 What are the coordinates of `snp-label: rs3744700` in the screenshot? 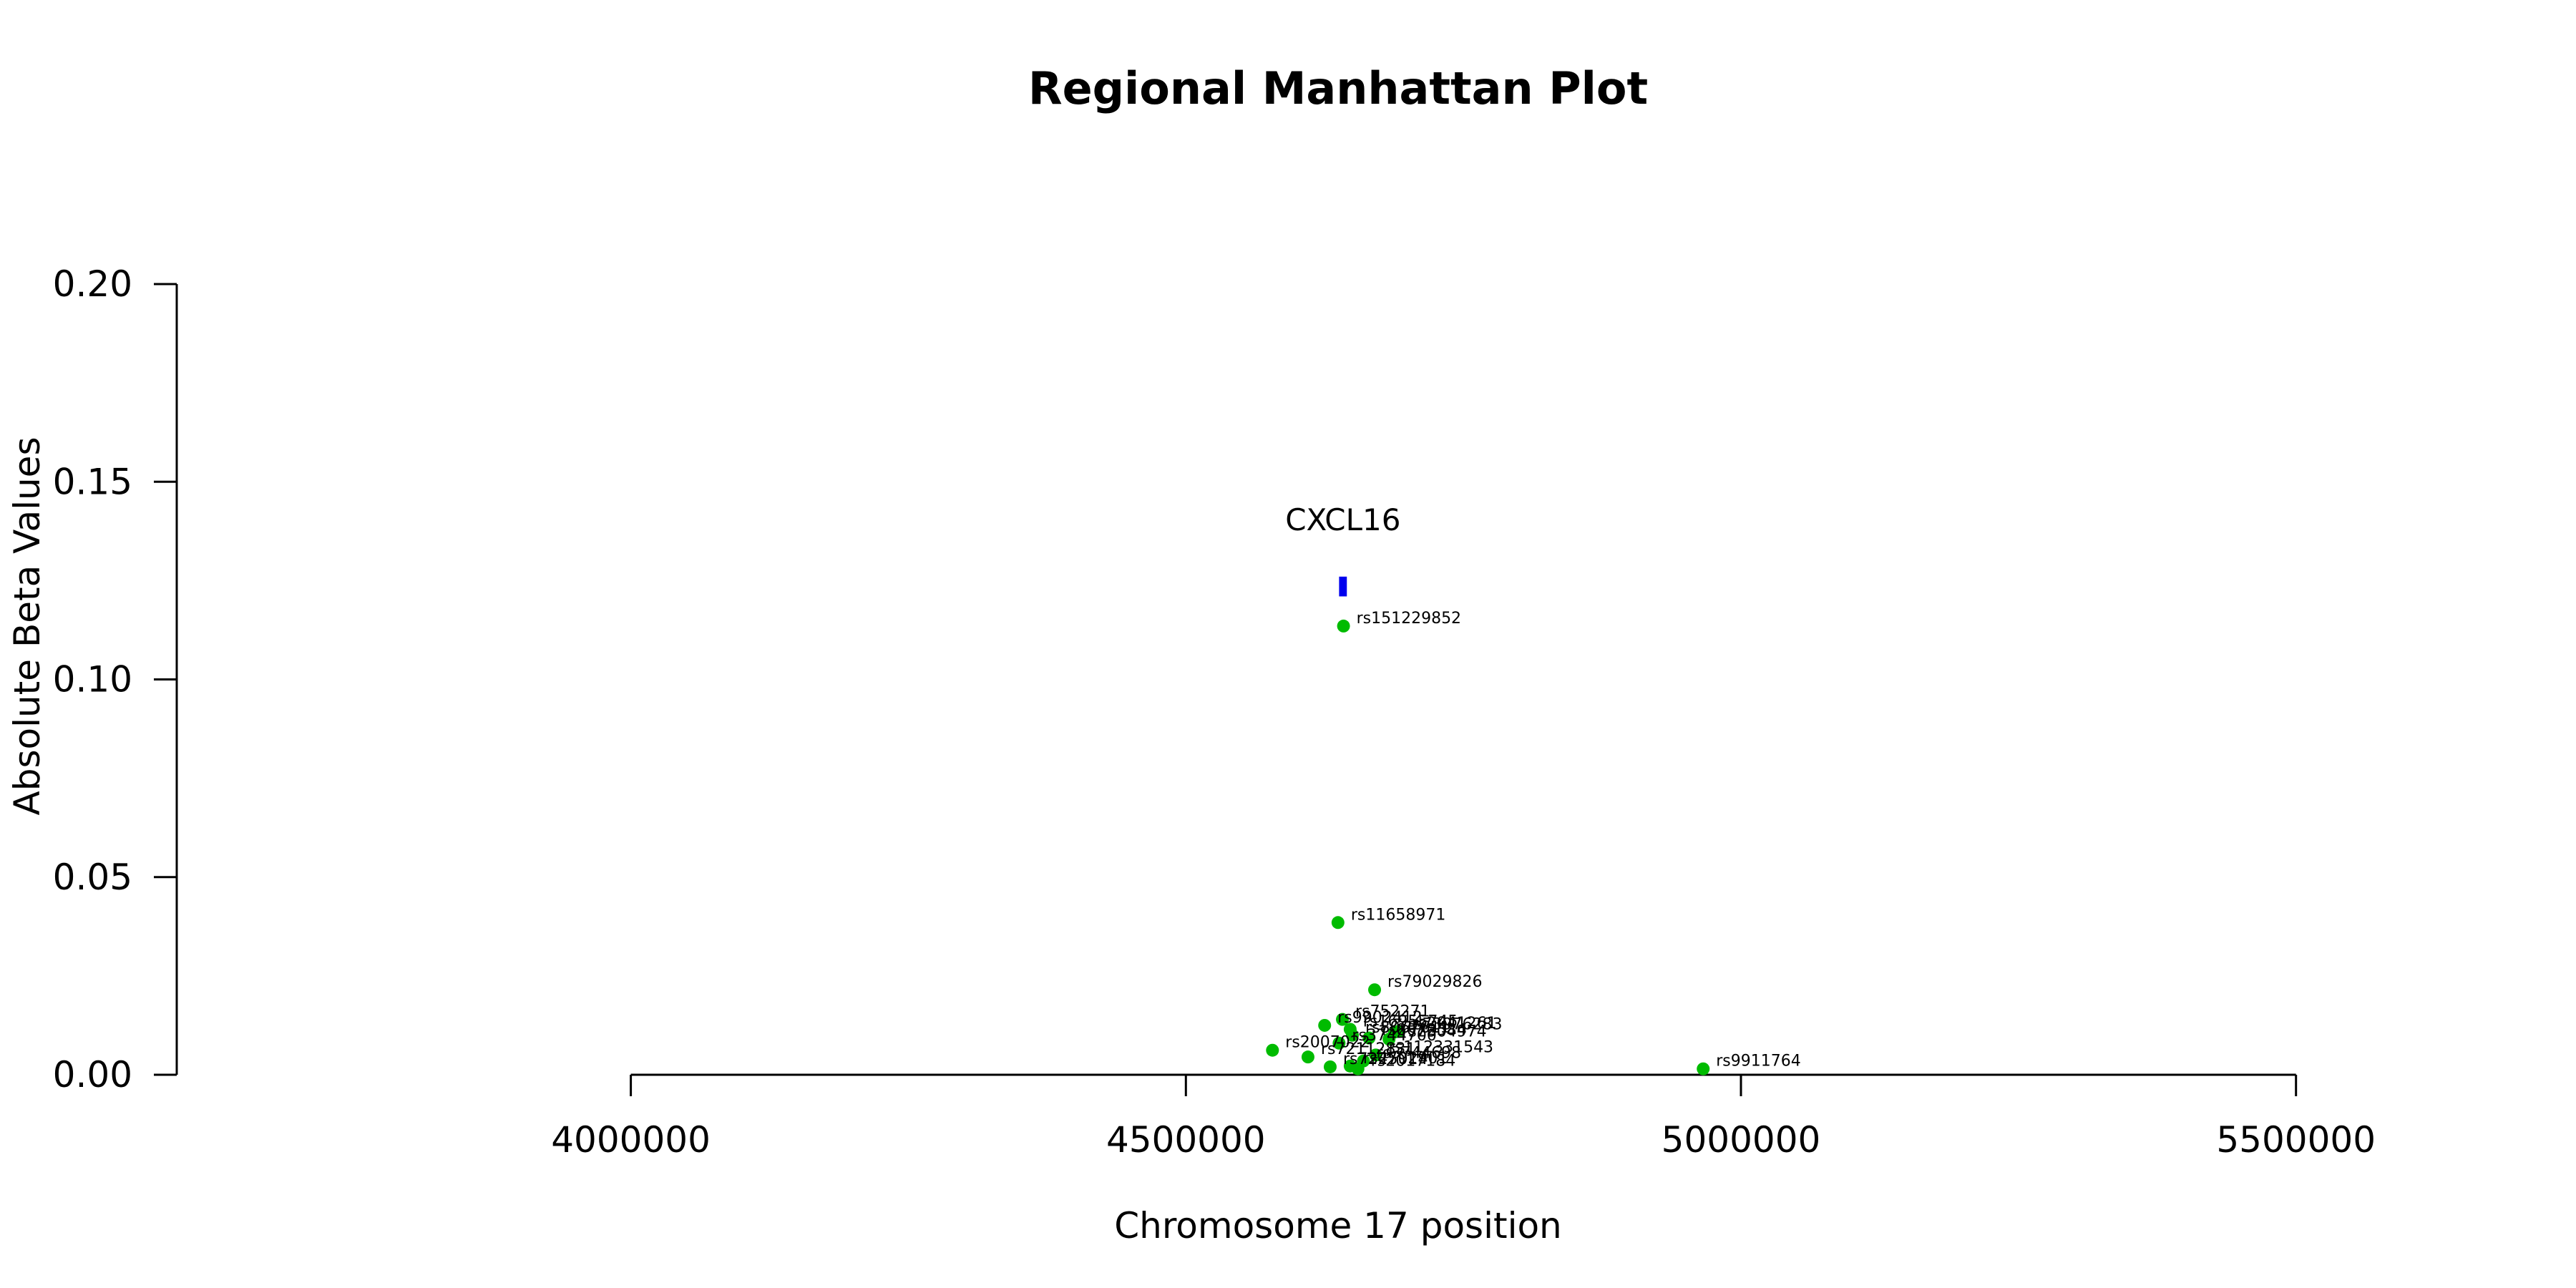 It's located at (1394, 1036).